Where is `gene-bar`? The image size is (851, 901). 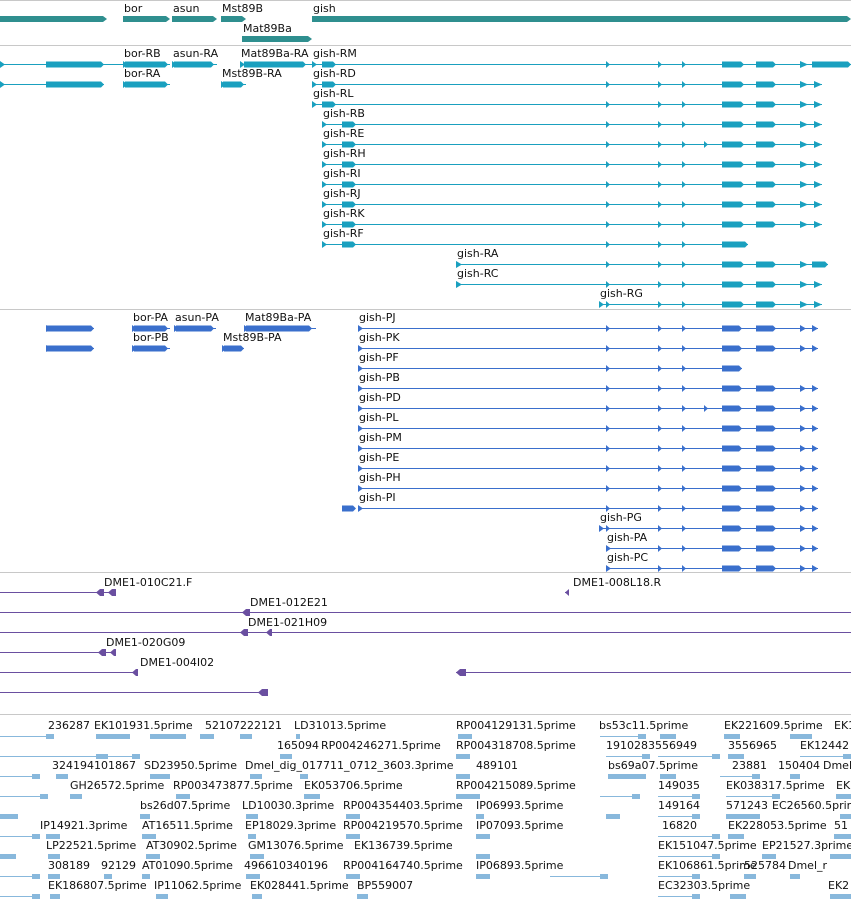 gene-bar is located at coordinates (275, 39).